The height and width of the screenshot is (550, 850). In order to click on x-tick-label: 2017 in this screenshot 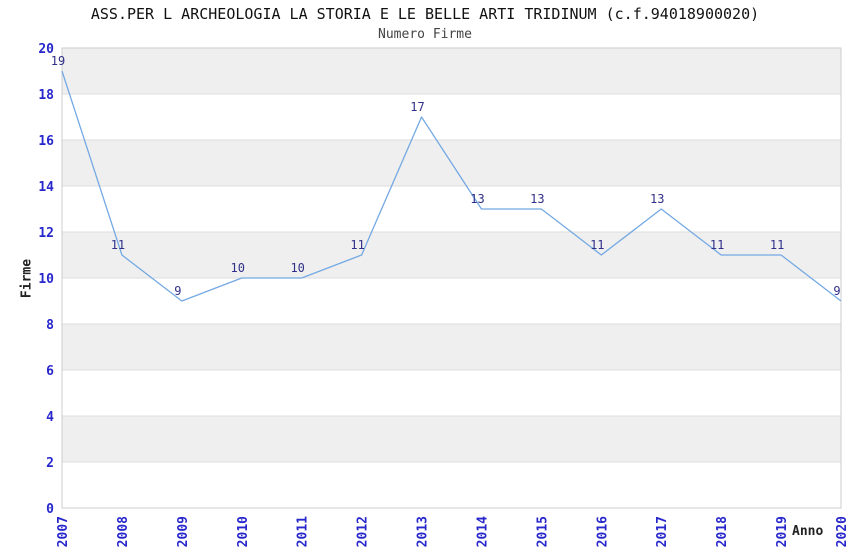, I will do `click(662, 531)`.